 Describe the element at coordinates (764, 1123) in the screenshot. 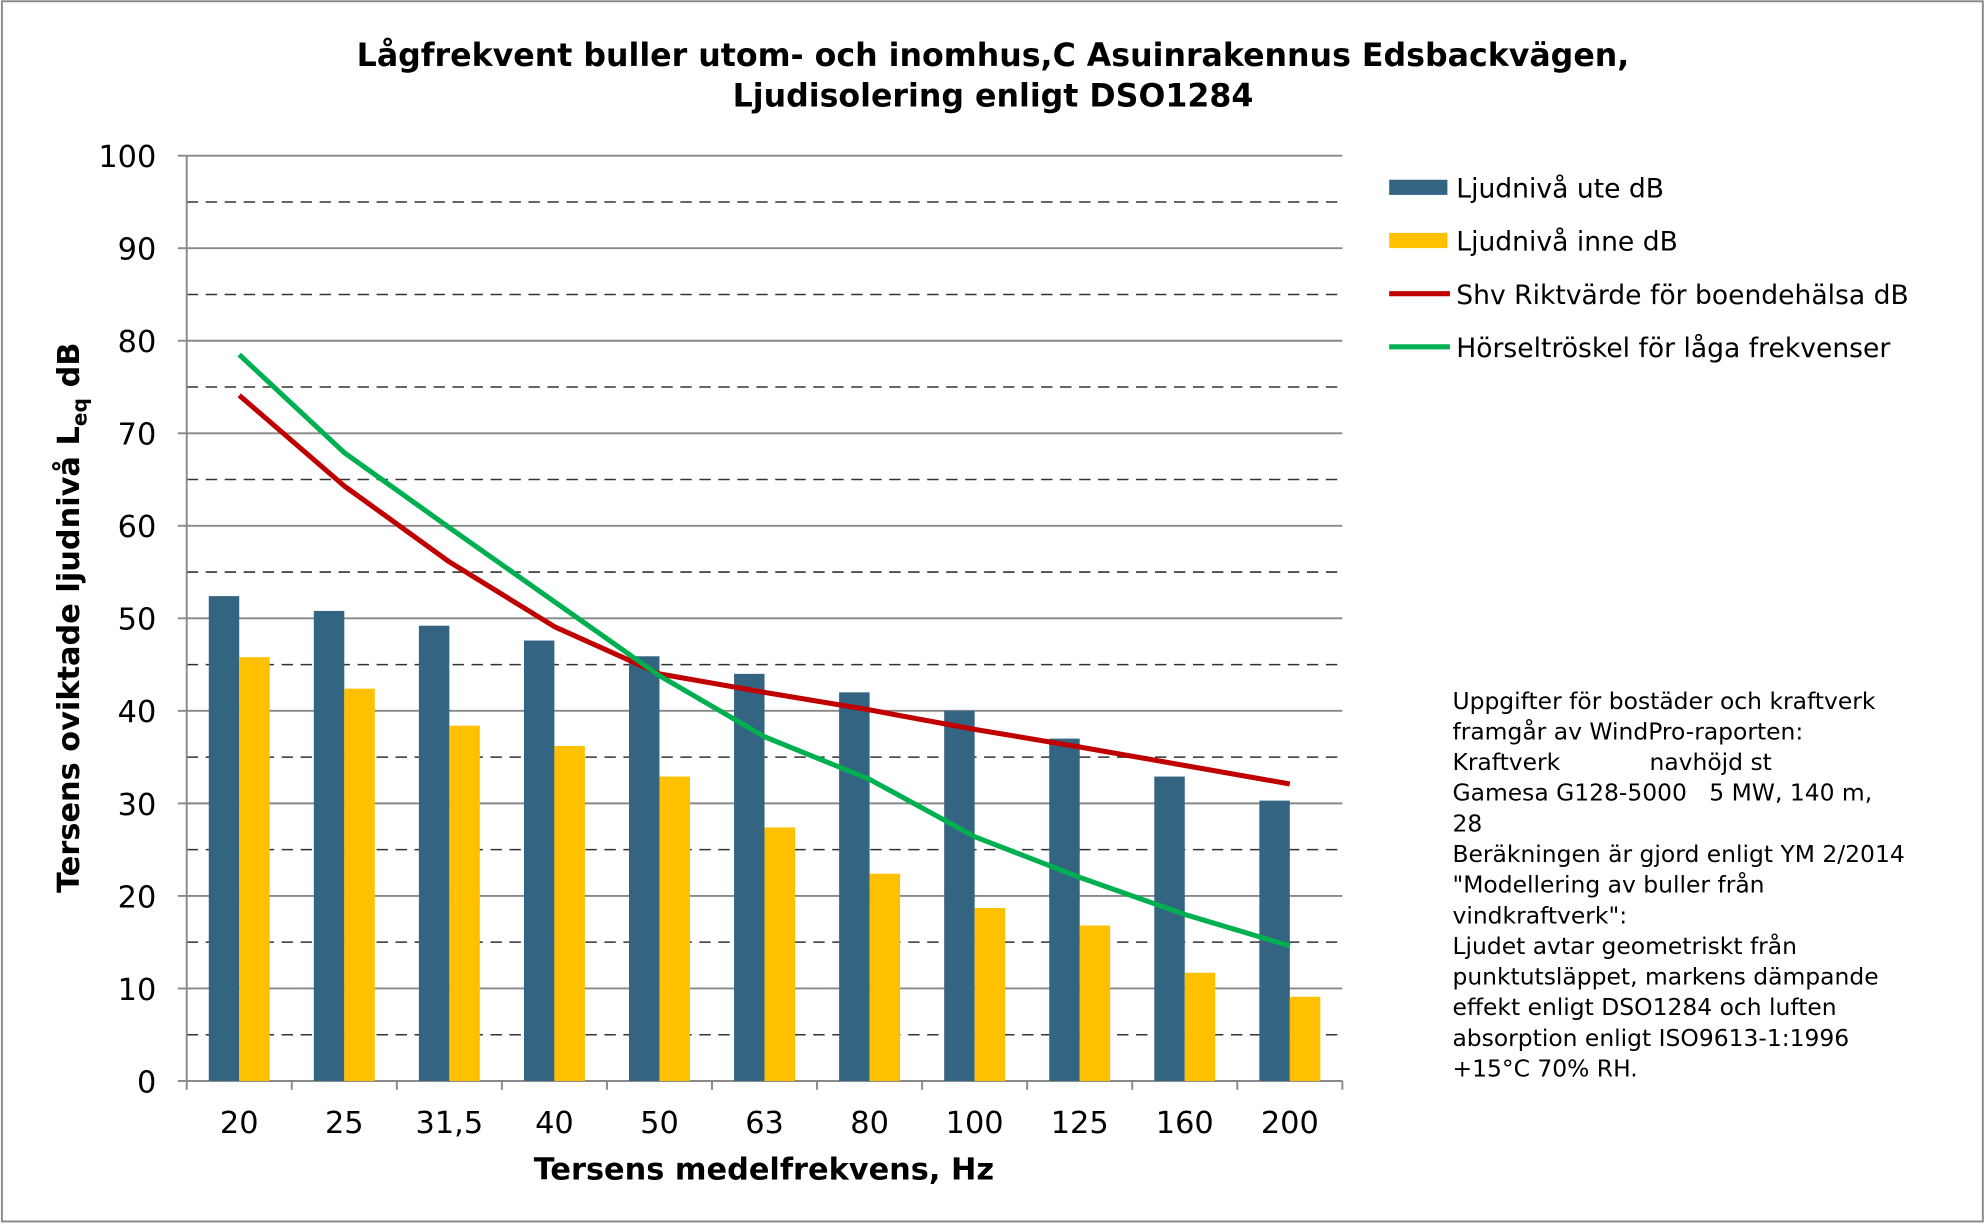

I see `x-tick-label: 63` at that location.